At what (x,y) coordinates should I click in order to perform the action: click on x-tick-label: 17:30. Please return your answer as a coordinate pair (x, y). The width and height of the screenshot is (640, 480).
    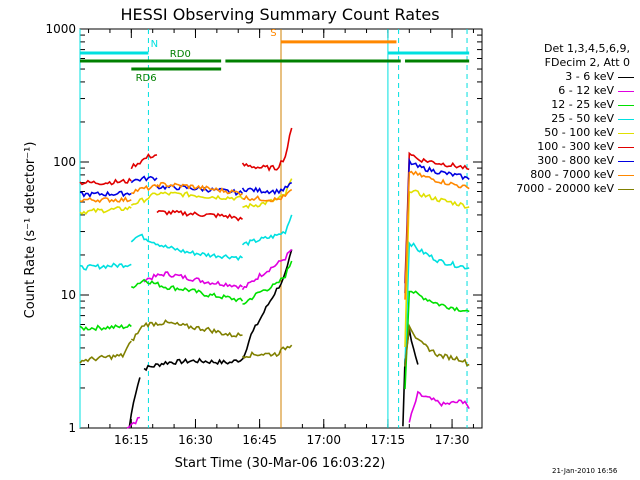
    Looking at the image, I should click on (452, 440).